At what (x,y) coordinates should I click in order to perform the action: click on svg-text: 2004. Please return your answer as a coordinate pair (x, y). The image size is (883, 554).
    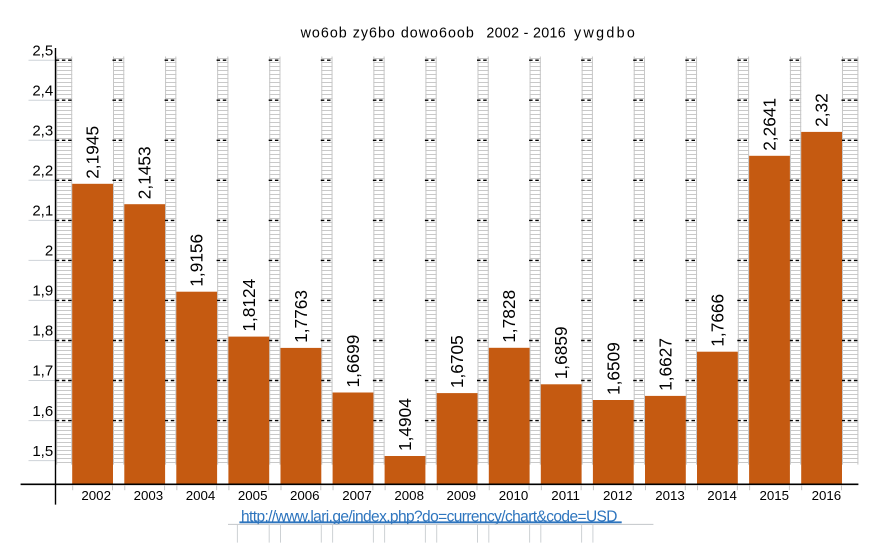
    Looking at the image, I should click on (201, 495).